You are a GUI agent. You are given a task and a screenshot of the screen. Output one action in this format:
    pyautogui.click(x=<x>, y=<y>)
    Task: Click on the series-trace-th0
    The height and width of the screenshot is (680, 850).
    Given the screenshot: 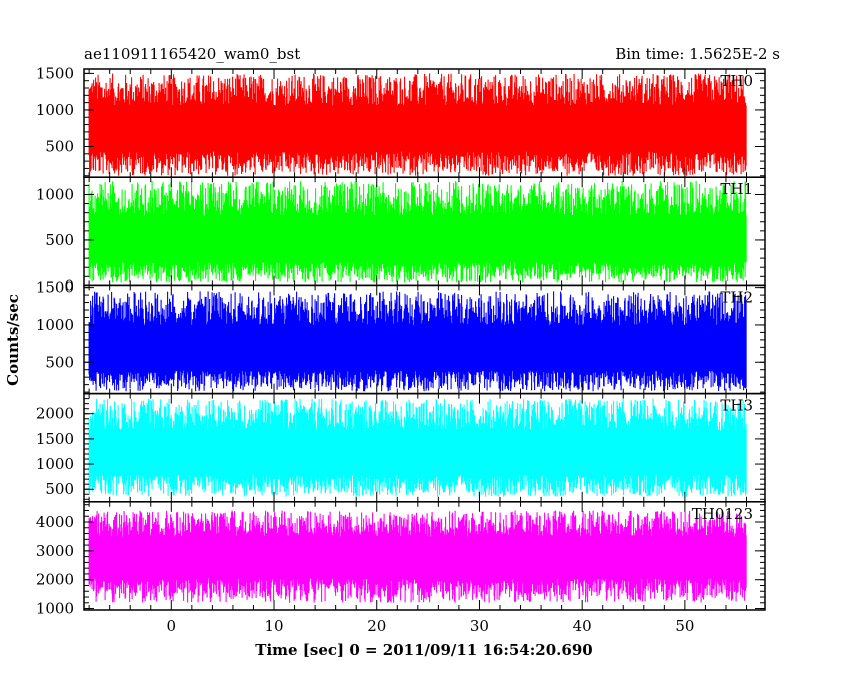 What is the action you would take?
    pyautogui.click(x=417, y=124)
    